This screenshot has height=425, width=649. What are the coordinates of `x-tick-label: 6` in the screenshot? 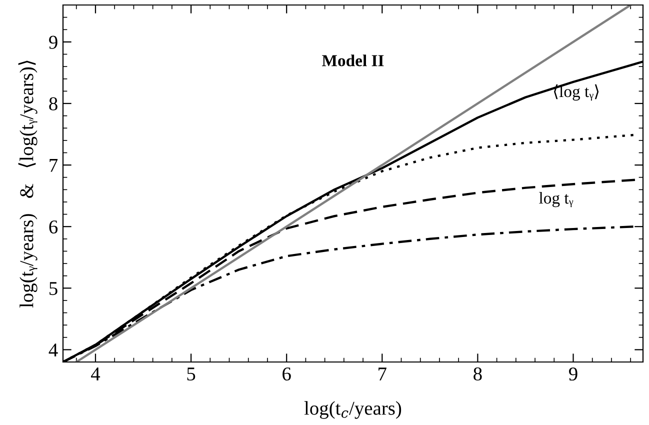 It's located at (286, 374).